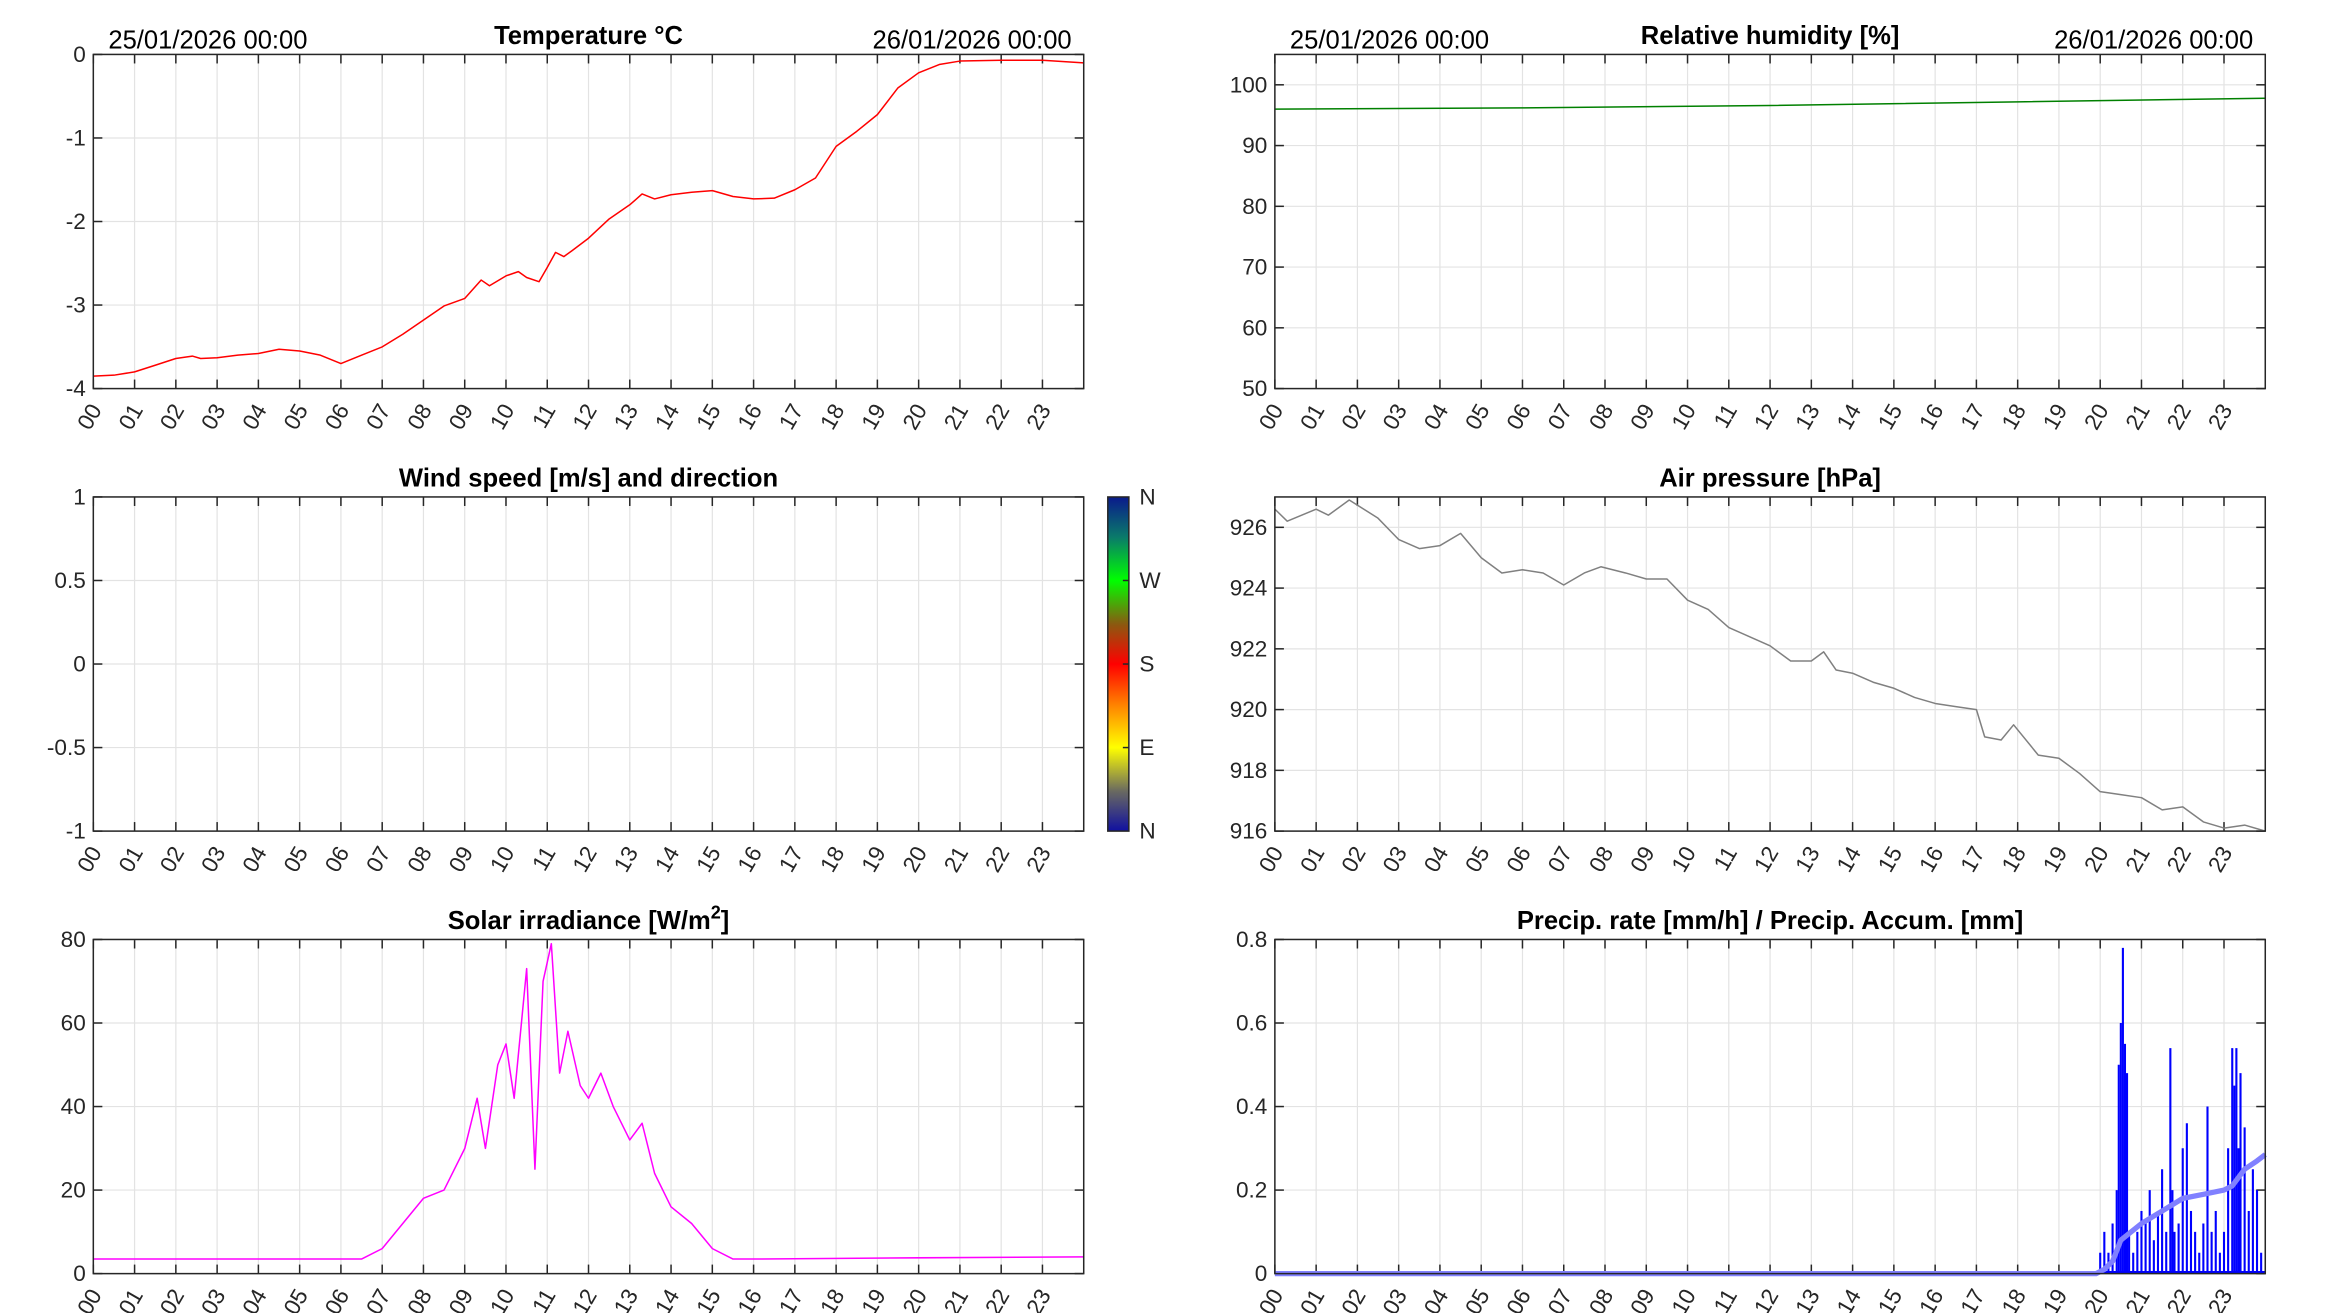 The width and height of the screenshot is (2333, 1313). Describe the element at coordinates (2179, 417) in the screenshot. I see `x-tick-label: 22` at that location.